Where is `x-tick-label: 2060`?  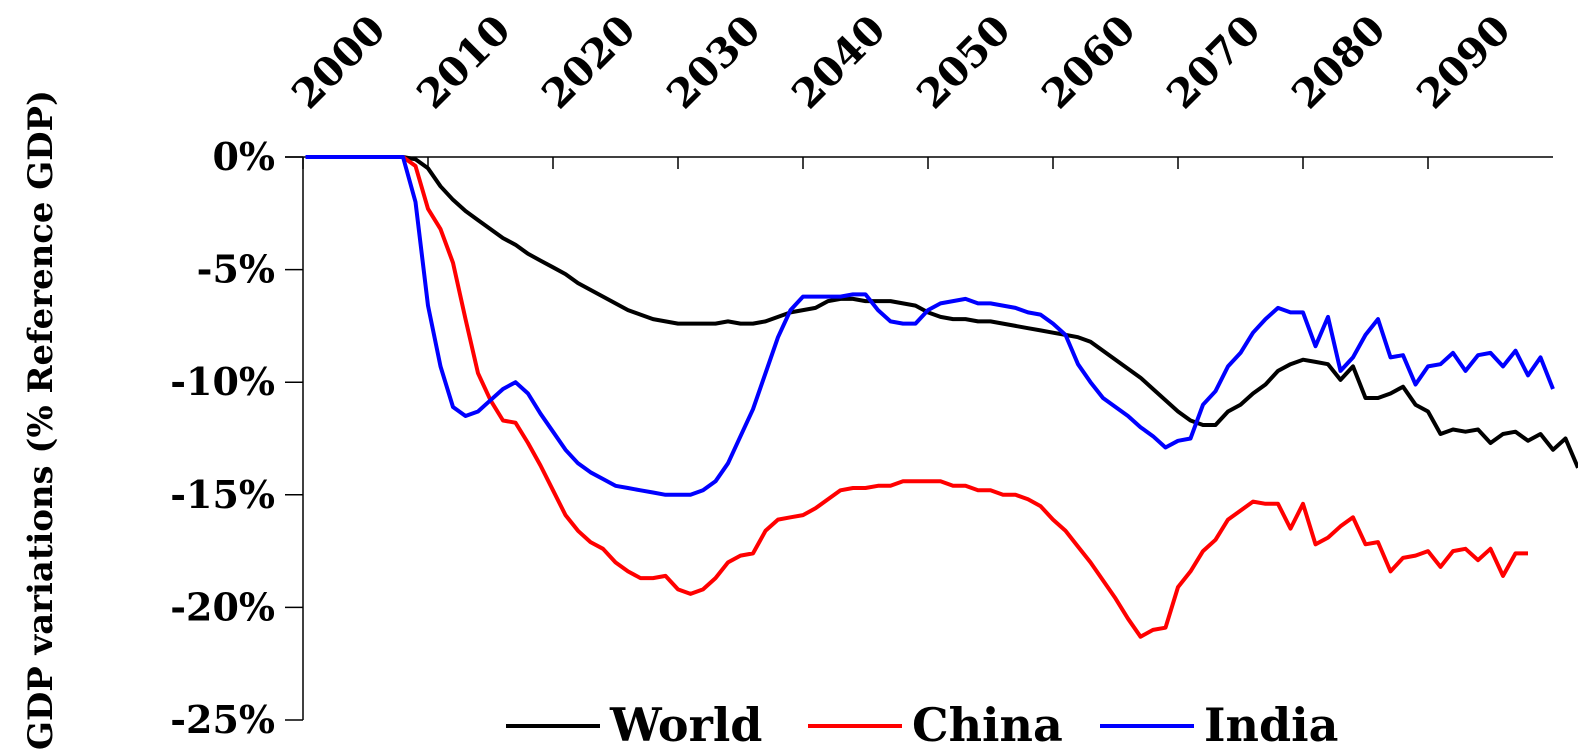 x-tick-label: 2060 is located at coordinates (1089, 62).